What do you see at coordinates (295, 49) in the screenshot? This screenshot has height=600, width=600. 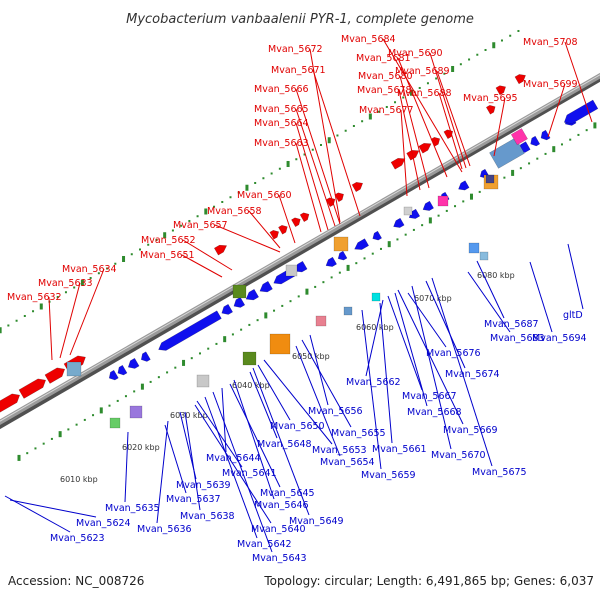 I see `gene-label-mvan_5672: Mvan_5672` at bounding box center [295, 49].